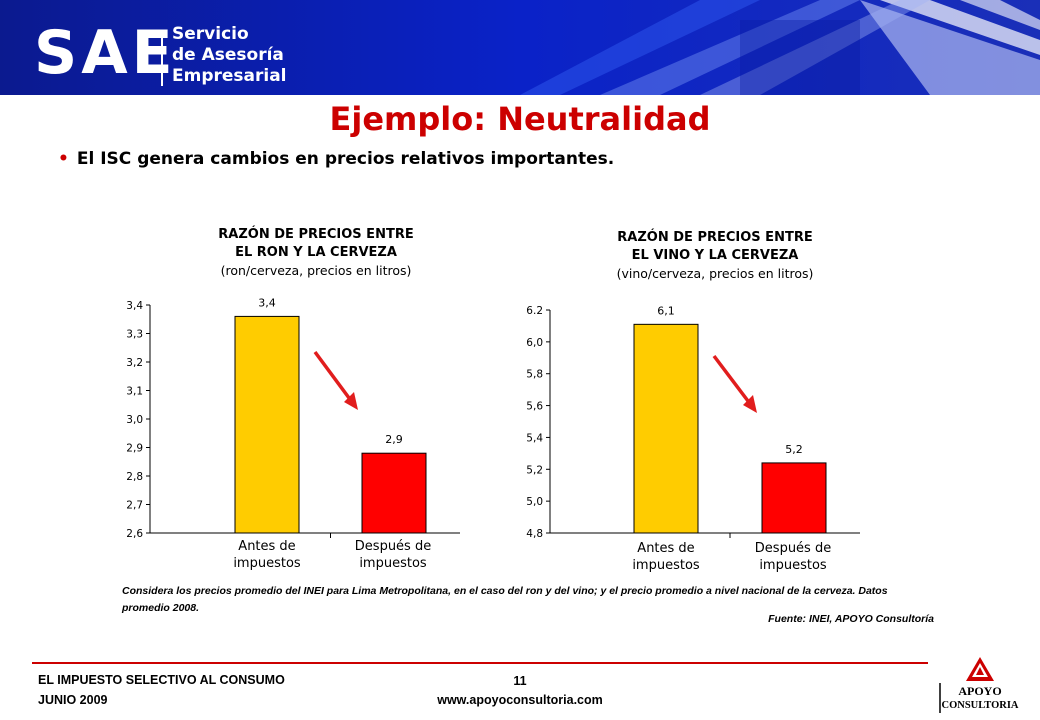 This screenshot has width=1040, height=720. I want to click on y-tick-label: 2,8, so click(134, 477).